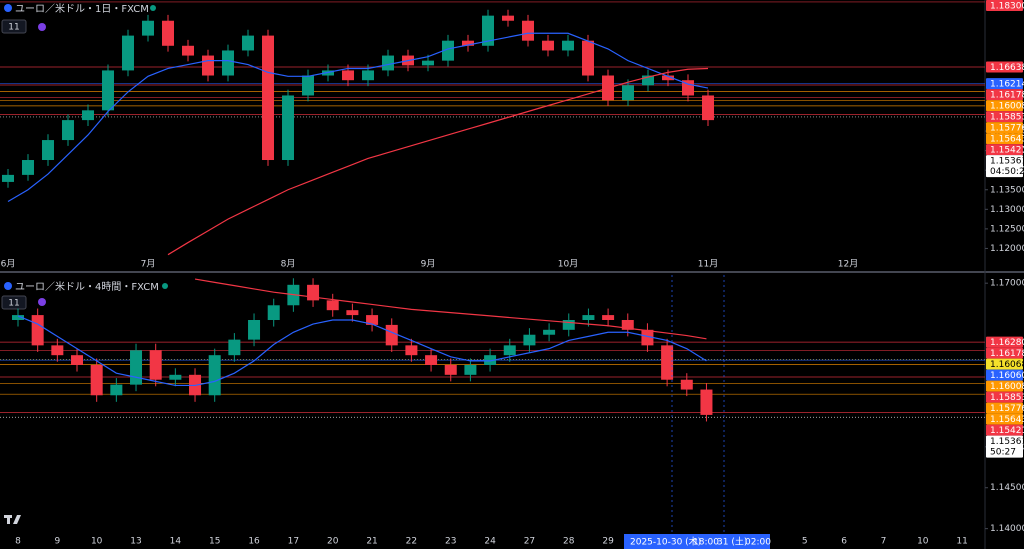  Describe the element at coordinates (665, 542) in the screenshot. I see `crosshair-label: 2025-10-30 (木)` at that location.